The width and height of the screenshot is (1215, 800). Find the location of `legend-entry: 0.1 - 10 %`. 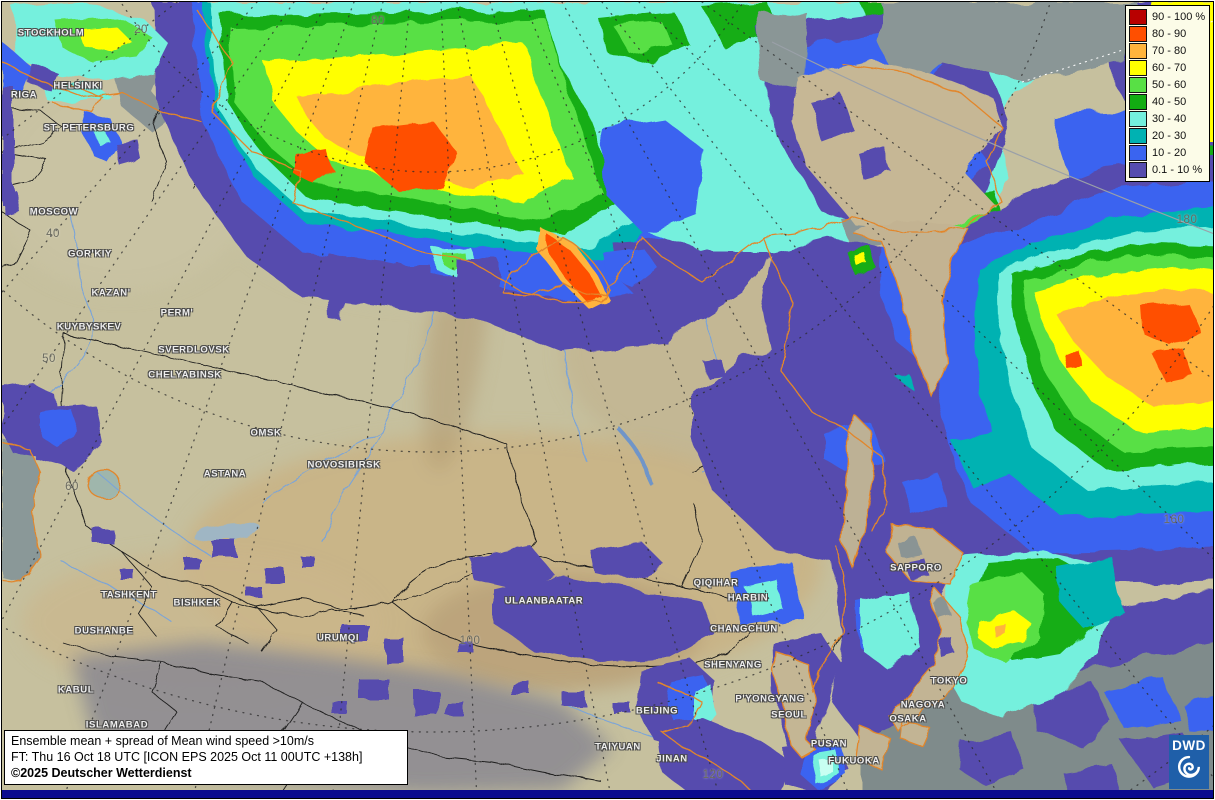

legend-entry: 0.1 - 10 % is located at coordinates (1169, 170).